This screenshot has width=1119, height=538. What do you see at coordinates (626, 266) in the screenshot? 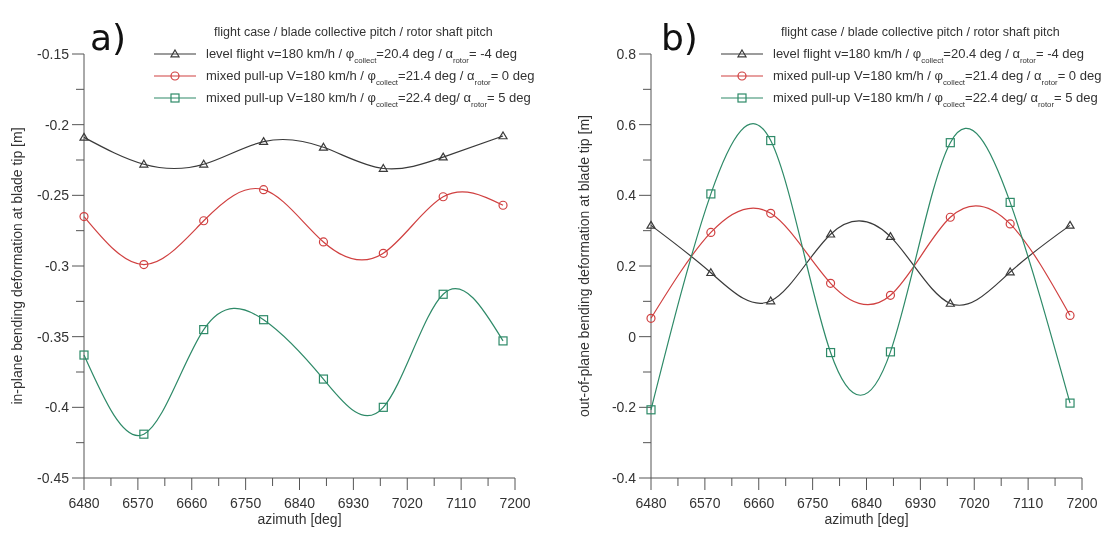
I see `y-tick-label: 0.2` at bounding box center [626, 266].